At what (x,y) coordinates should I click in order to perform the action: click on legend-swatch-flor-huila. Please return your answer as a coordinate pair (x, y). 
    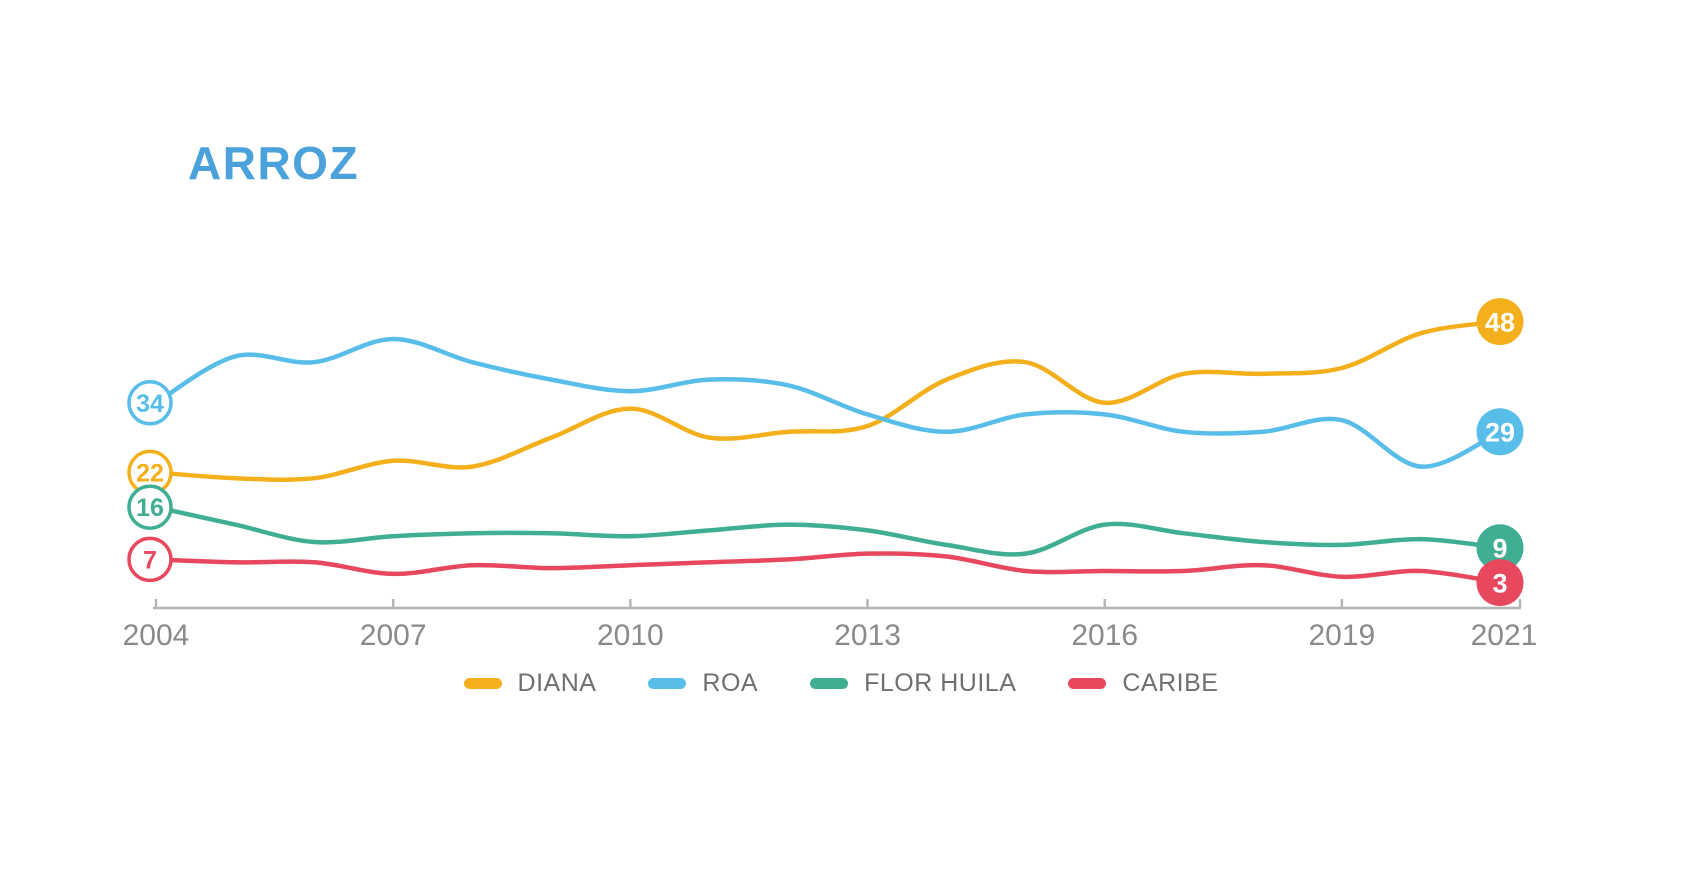
    Looking at the image, I should click on (829, 683).